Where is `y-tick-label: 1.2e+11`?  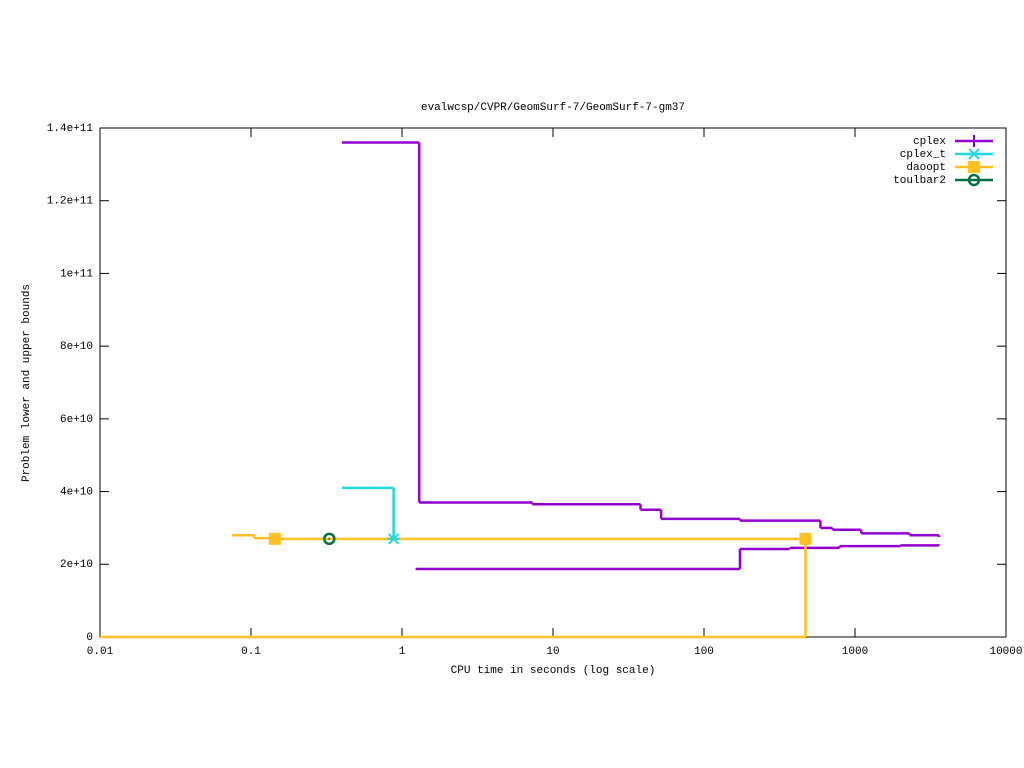 y-tick-label: 1.2e+11 is located at coordinates (70, 202).